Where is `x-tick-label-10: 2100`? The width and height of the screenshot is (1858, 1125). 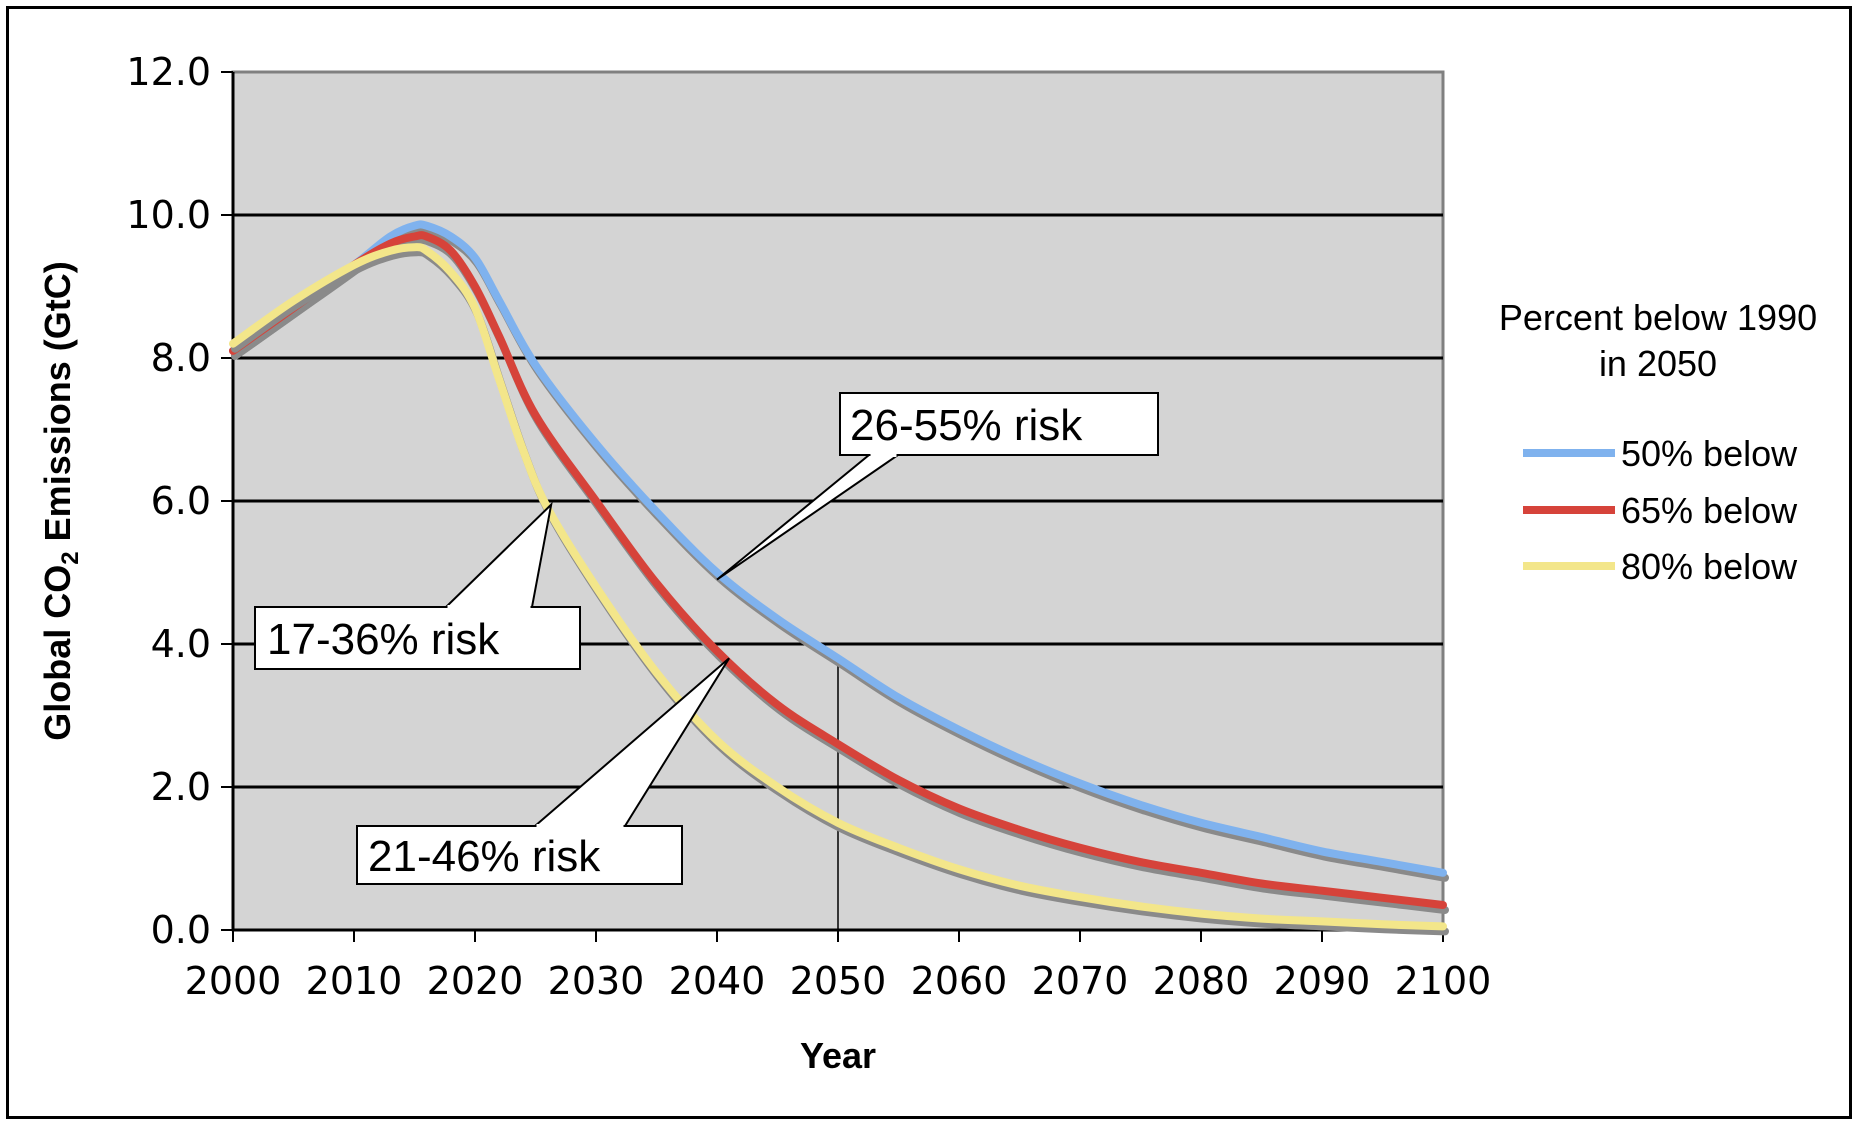
x-tick-label-10: 2100 is located at coordinates (1443, 981).